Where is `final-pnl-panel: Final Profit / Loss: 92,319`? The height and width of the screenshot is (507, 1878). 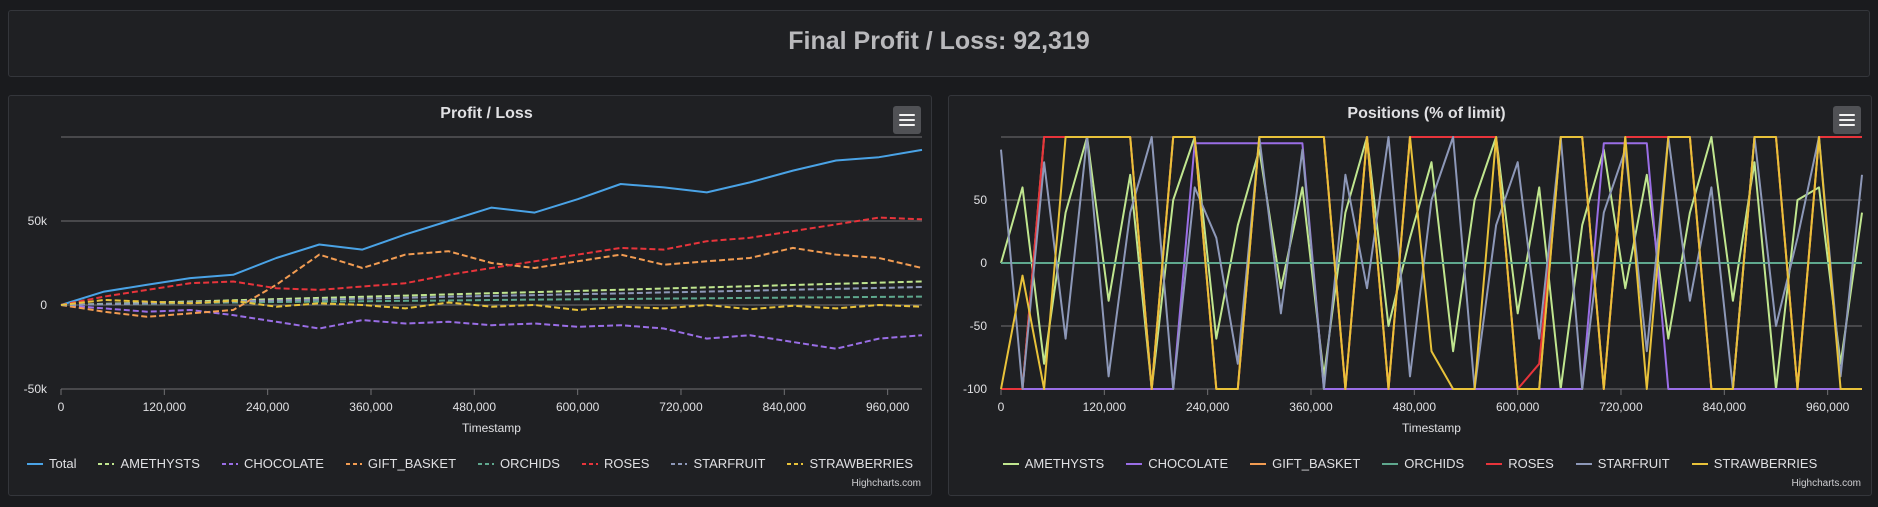
final-pnl-panel: Final Profit / Loss: 92,319 is located at coordinates (939, 43).